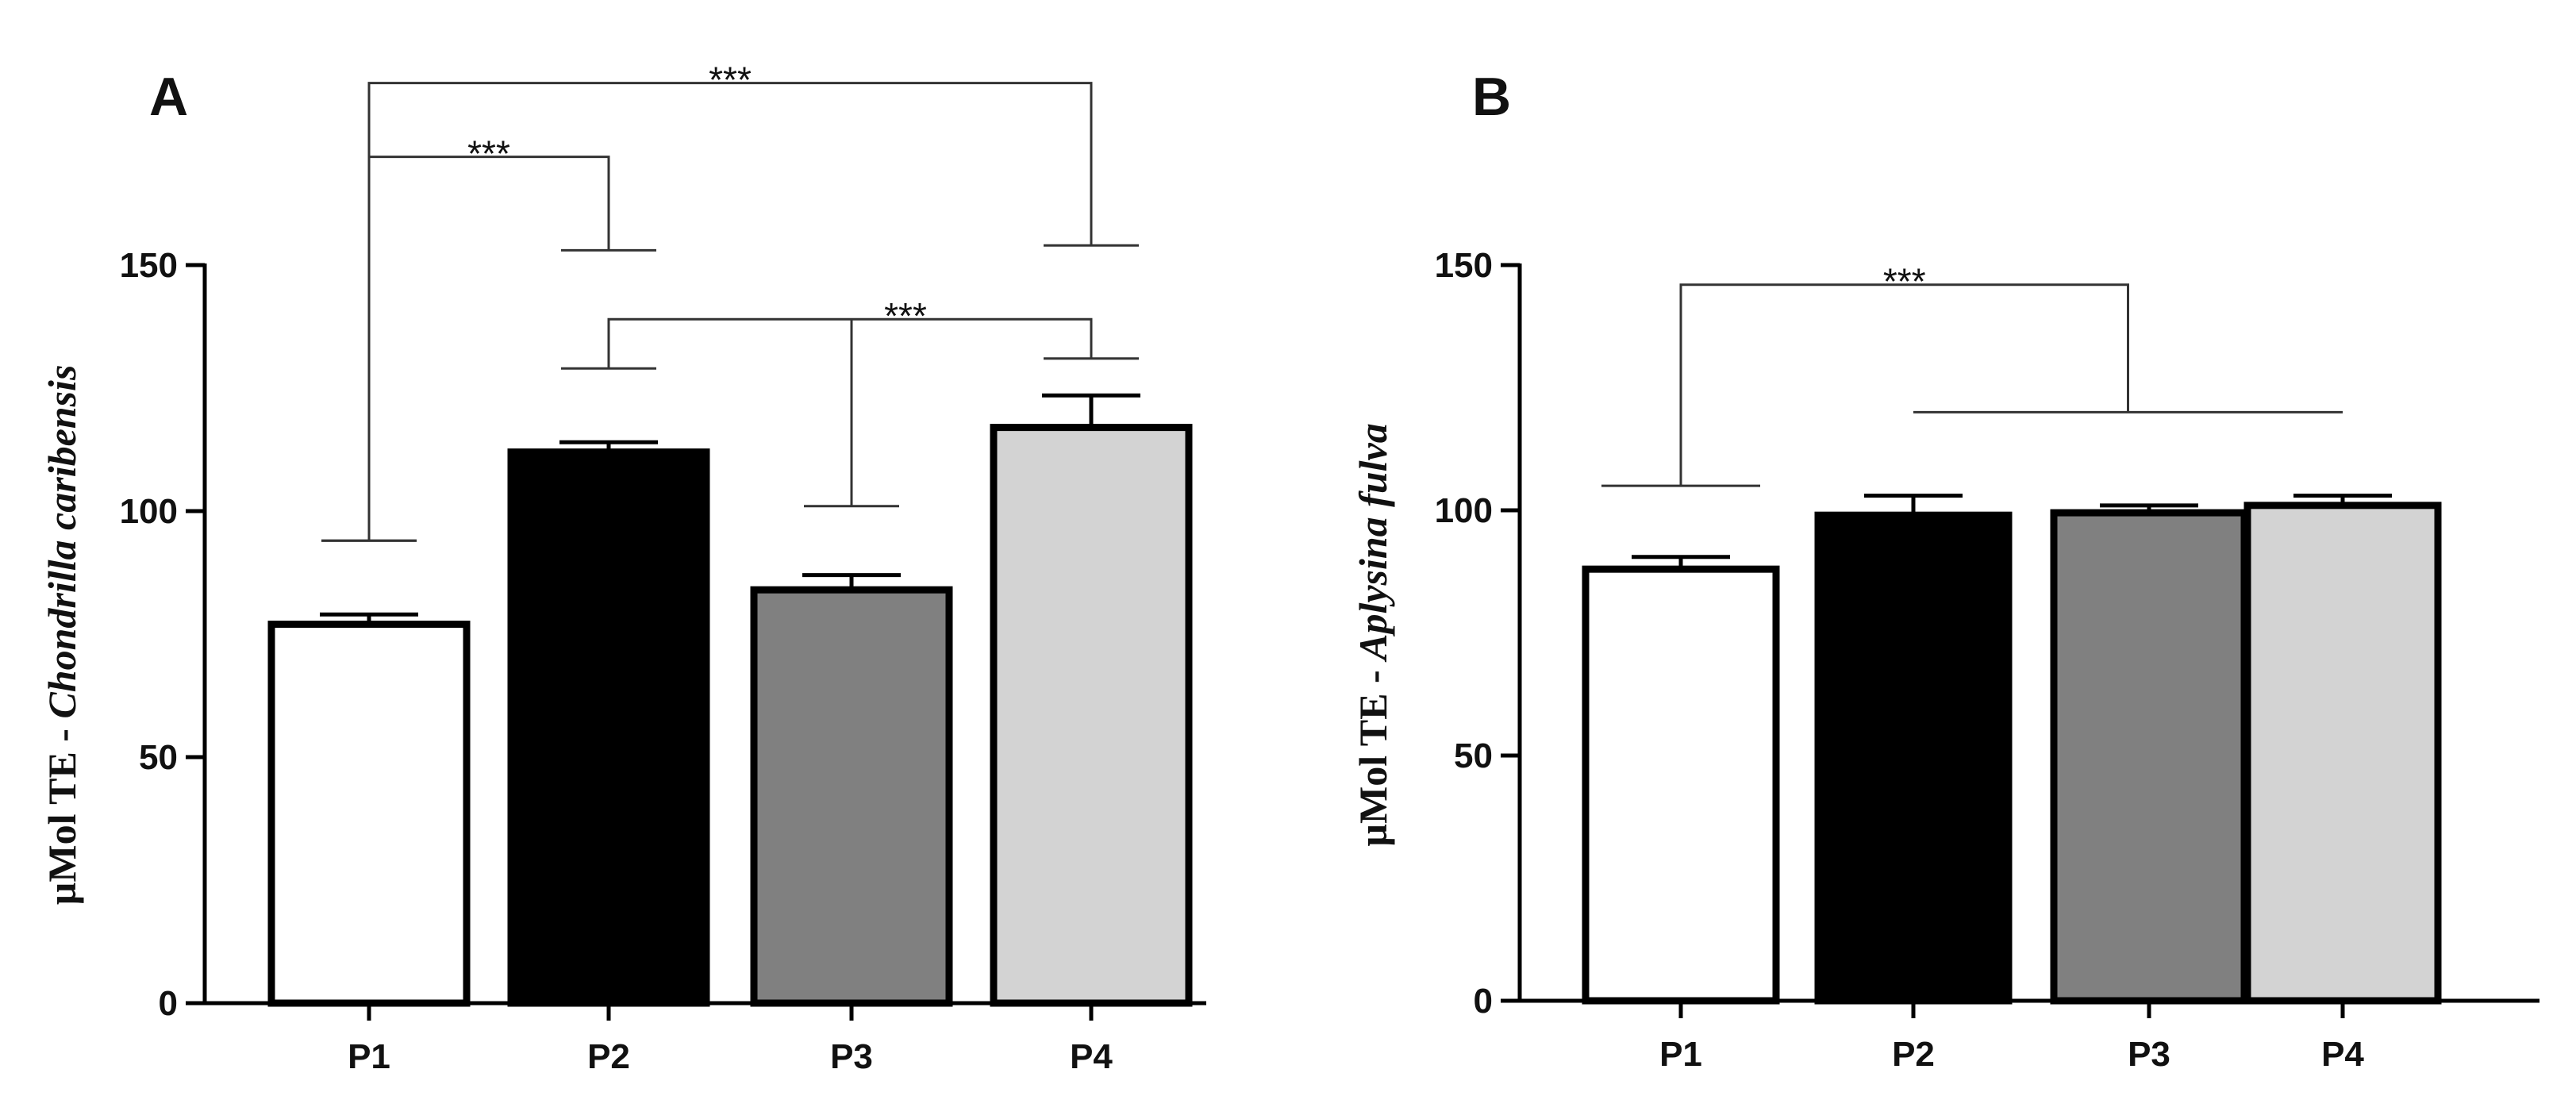 Image resolution: width=2576 pixels, height=1096 pixels. I want to click on sig-bracket-3-label: ***, so click(906, 315).